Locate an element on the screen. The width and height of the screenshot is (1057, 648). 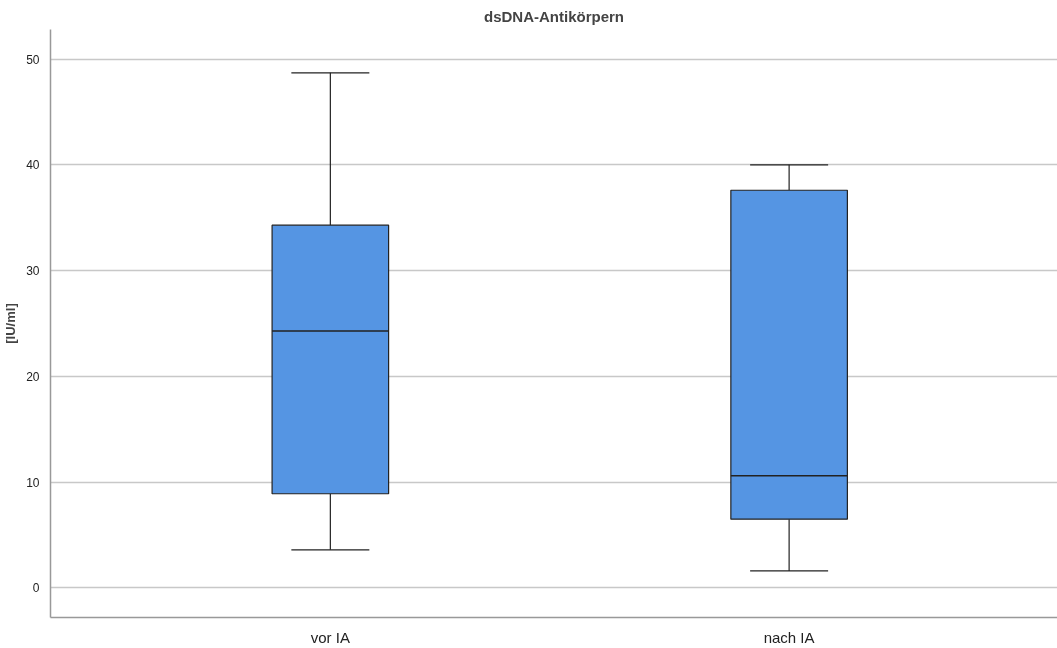
y-tick-label: 50 is located at coordinates (33, 59).